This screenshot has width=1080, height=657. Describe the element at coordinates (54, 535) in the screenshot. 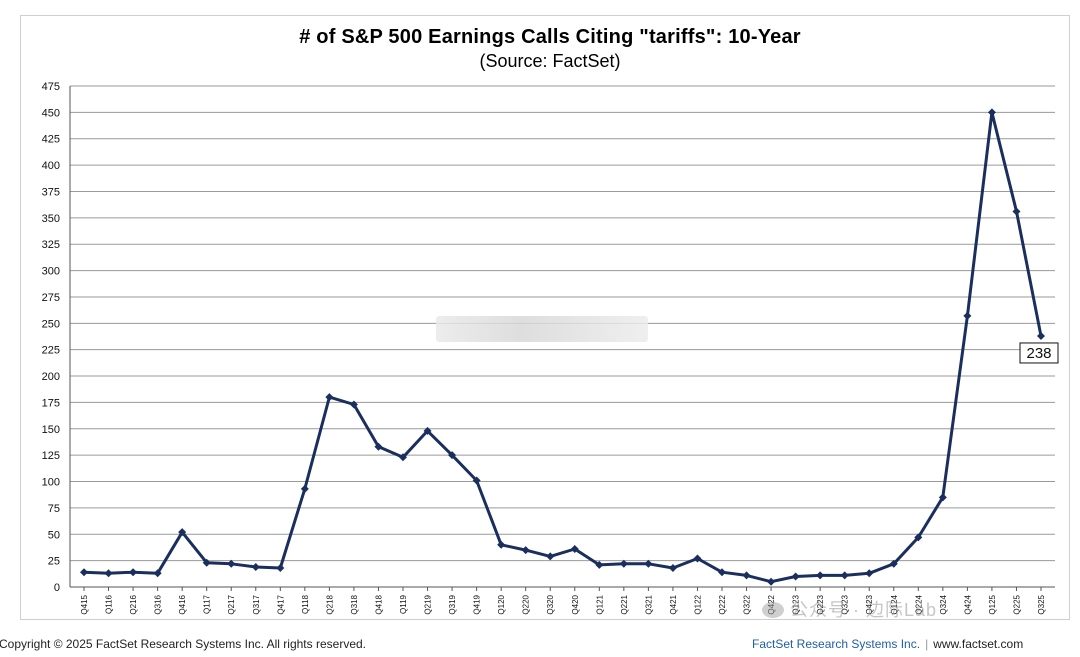

I see `y-tick-label-50: 50` at that location.